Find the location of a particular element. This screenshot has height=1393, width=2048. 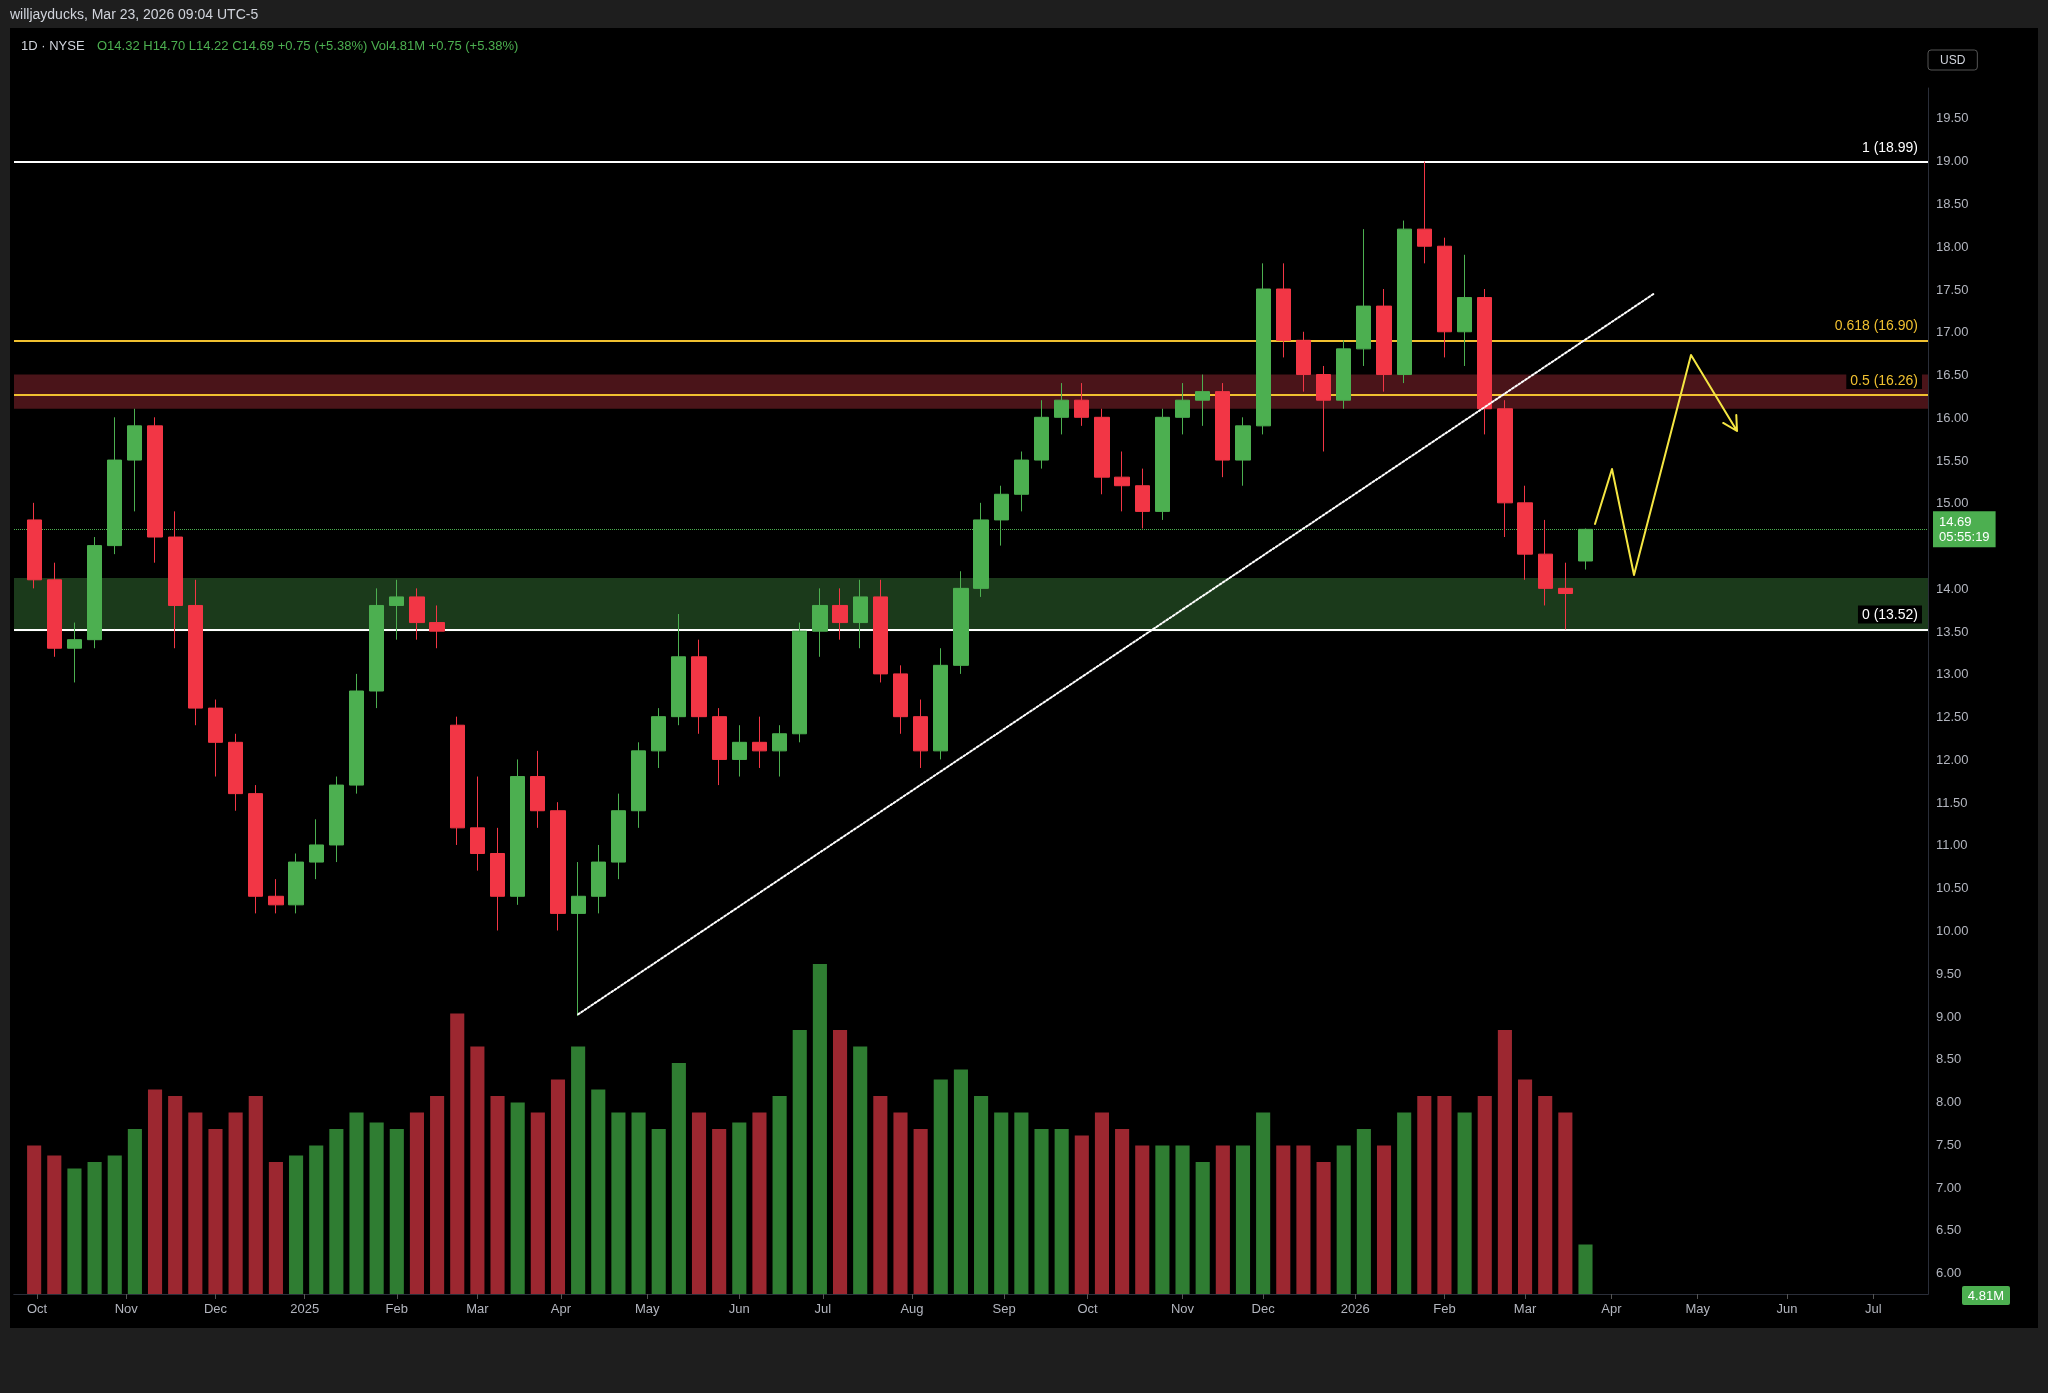

y-tick-label: 11.00 is located at coordinates (1952, 845).